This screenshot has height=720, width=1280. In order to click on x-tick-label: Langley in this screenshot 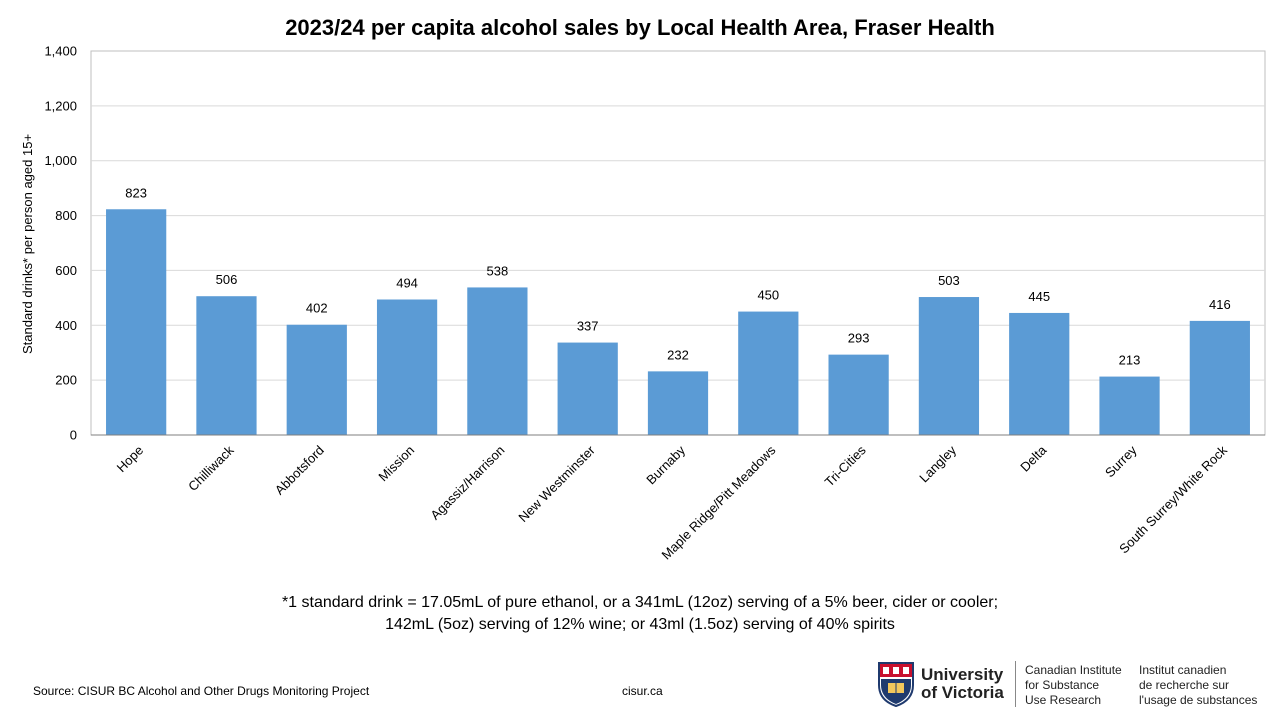, I will do `click(937, 463)`.